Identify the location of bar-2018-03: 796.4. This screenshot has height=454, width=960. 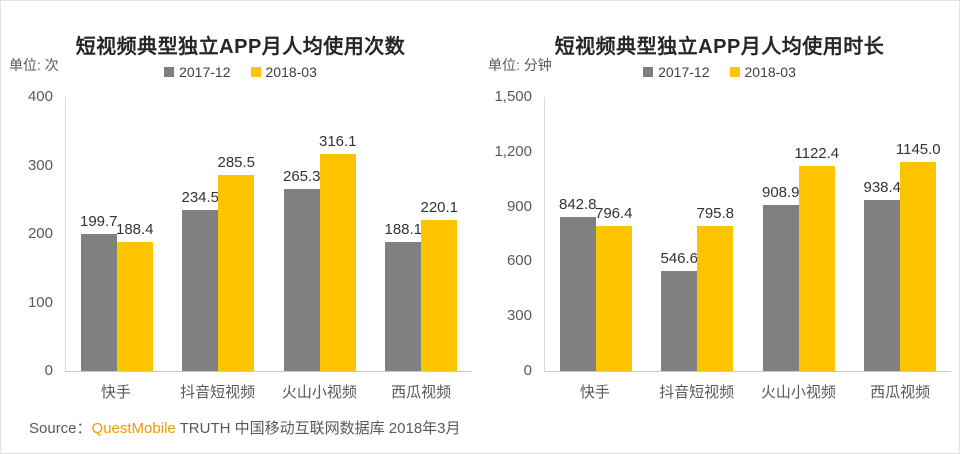
(614, 288).